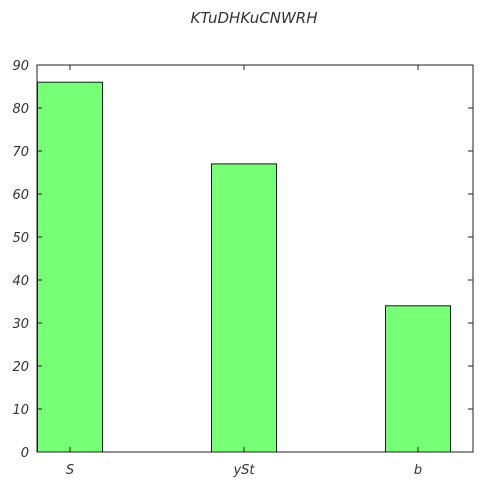 The width and height of the screenshot is (488, 488). What do you see at coordinates (20, 109) in the screenshot?
I see `y-tick-label-80: 80` at bounding box center [20, 109].